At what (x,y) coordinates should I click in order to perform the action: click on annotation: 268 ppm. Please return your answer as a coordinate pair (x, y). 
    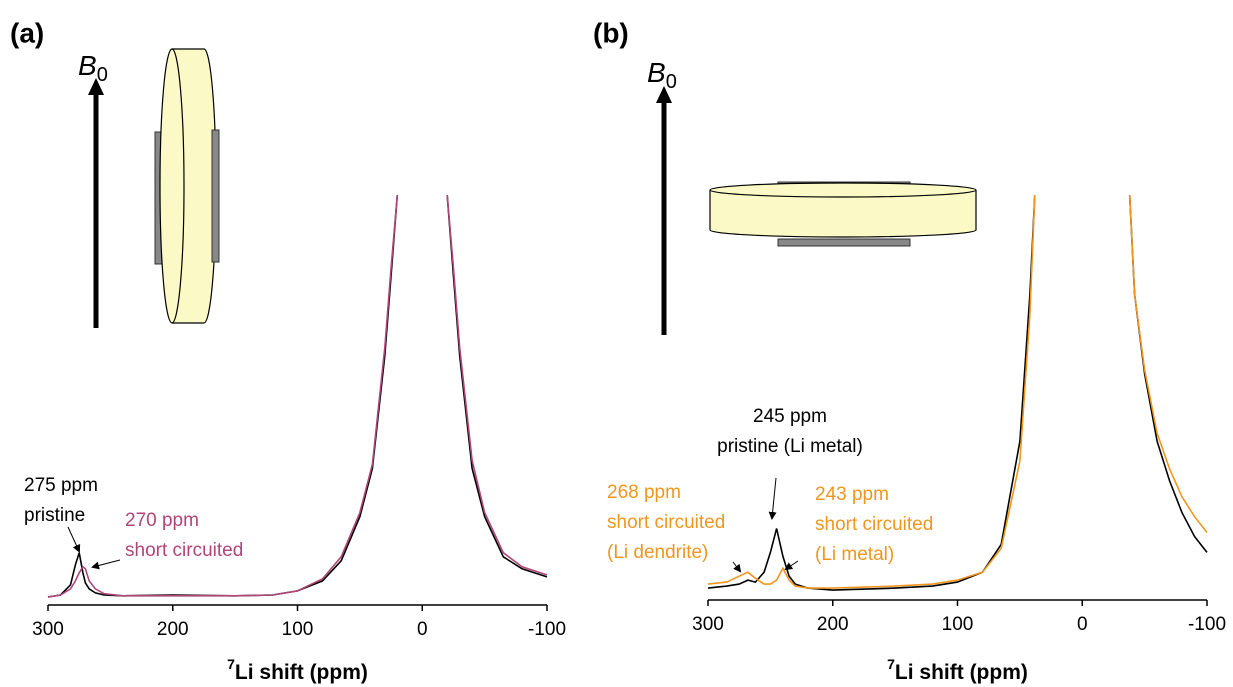
    Looking at the image, I should click on (644, 492).